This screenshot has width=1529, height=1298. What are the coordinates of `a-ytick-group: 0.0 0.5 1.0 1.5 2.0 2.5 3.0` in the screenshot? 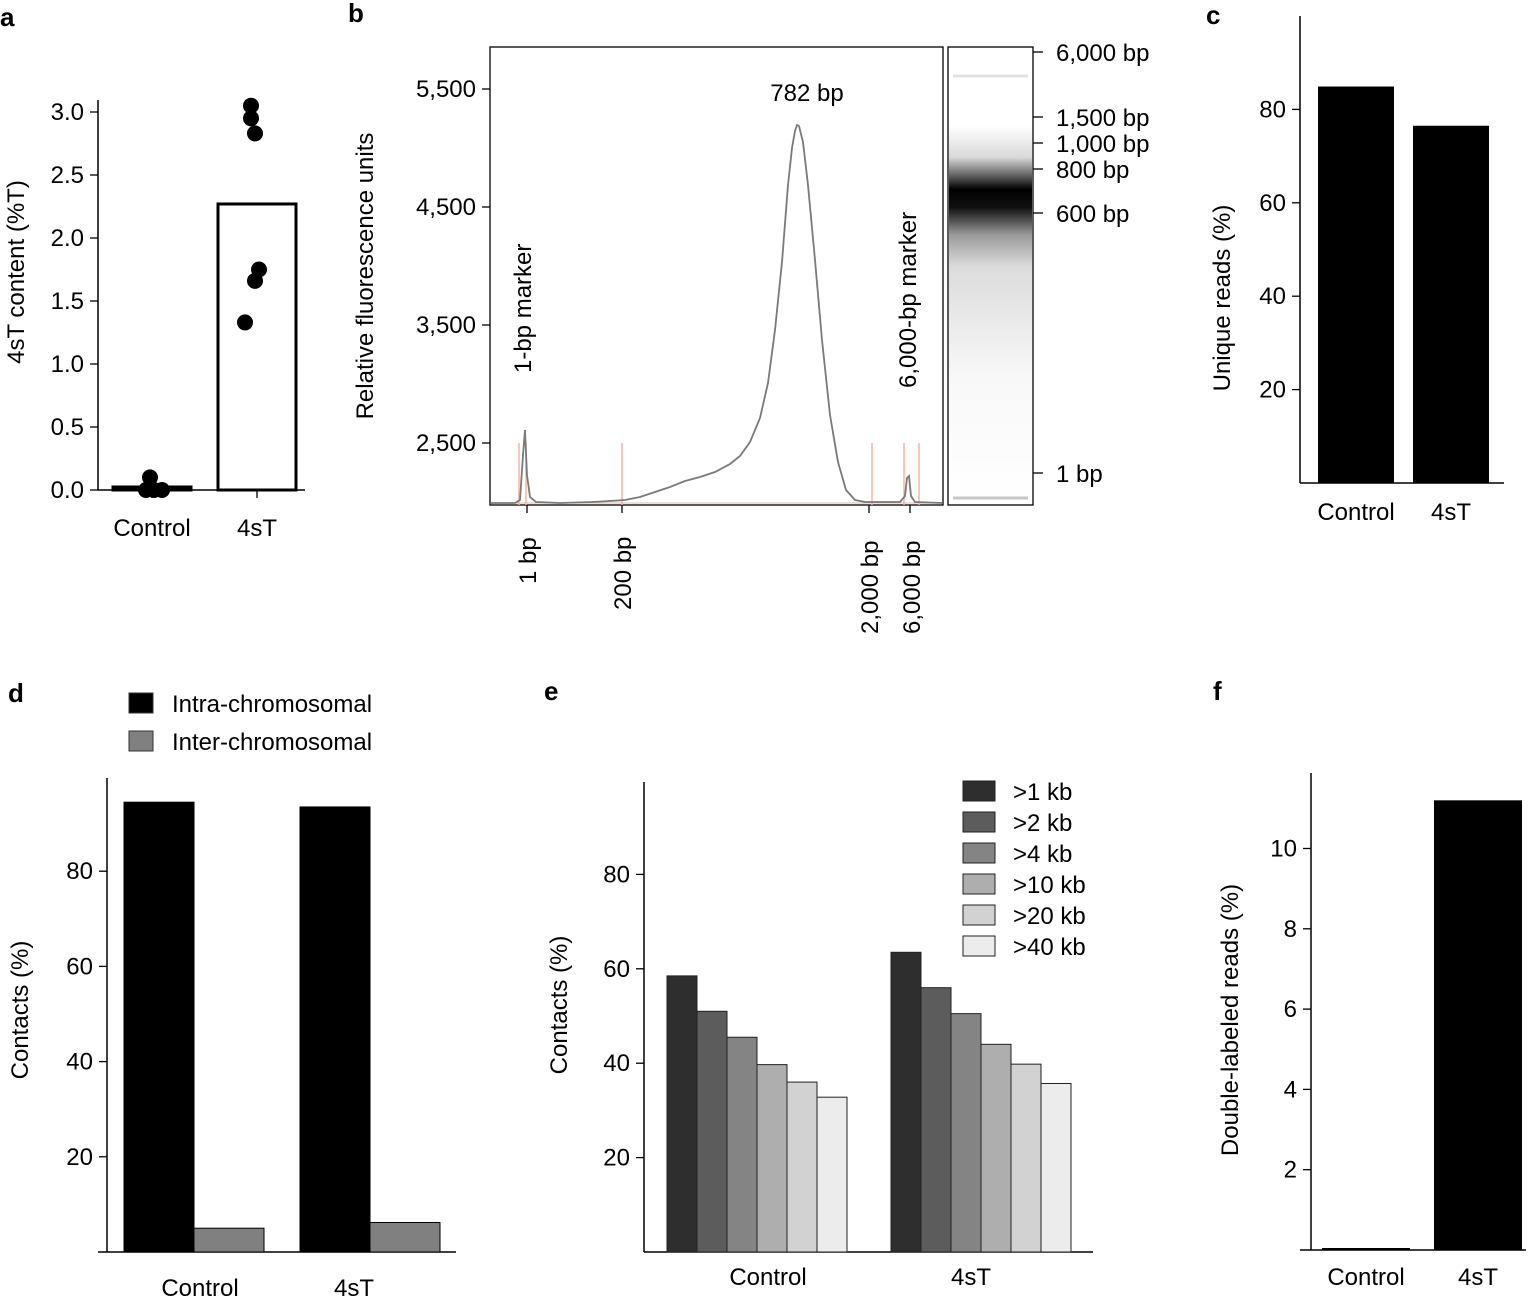 It's located at (74, 301).